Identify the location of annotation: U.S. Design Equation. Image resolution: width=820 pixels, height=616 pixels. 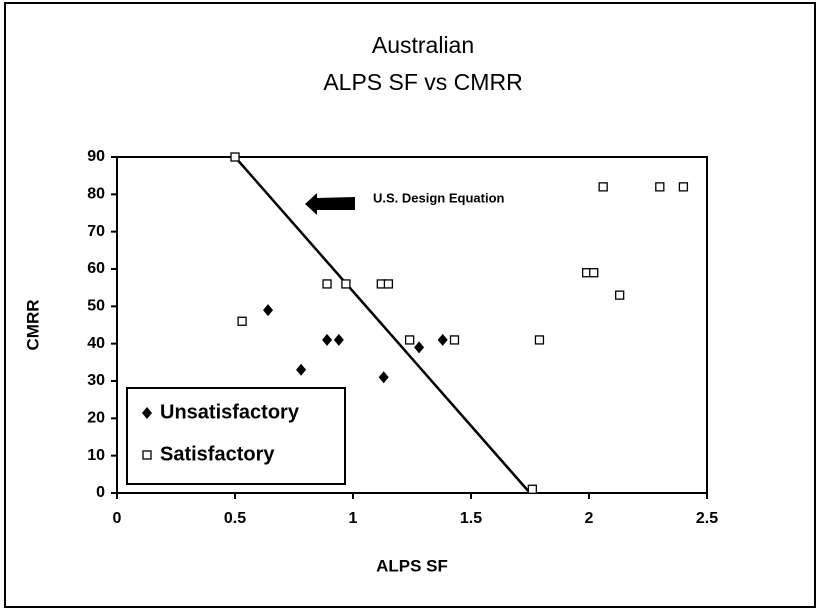
(439, 197).